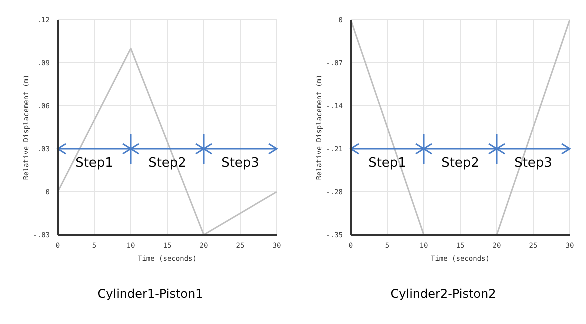 The height and width of the screenshot is (324, 586). Describe the element at coordinates (150, 294) in the screenshot. I see `text: Cylinder1-Piston1` at that location.